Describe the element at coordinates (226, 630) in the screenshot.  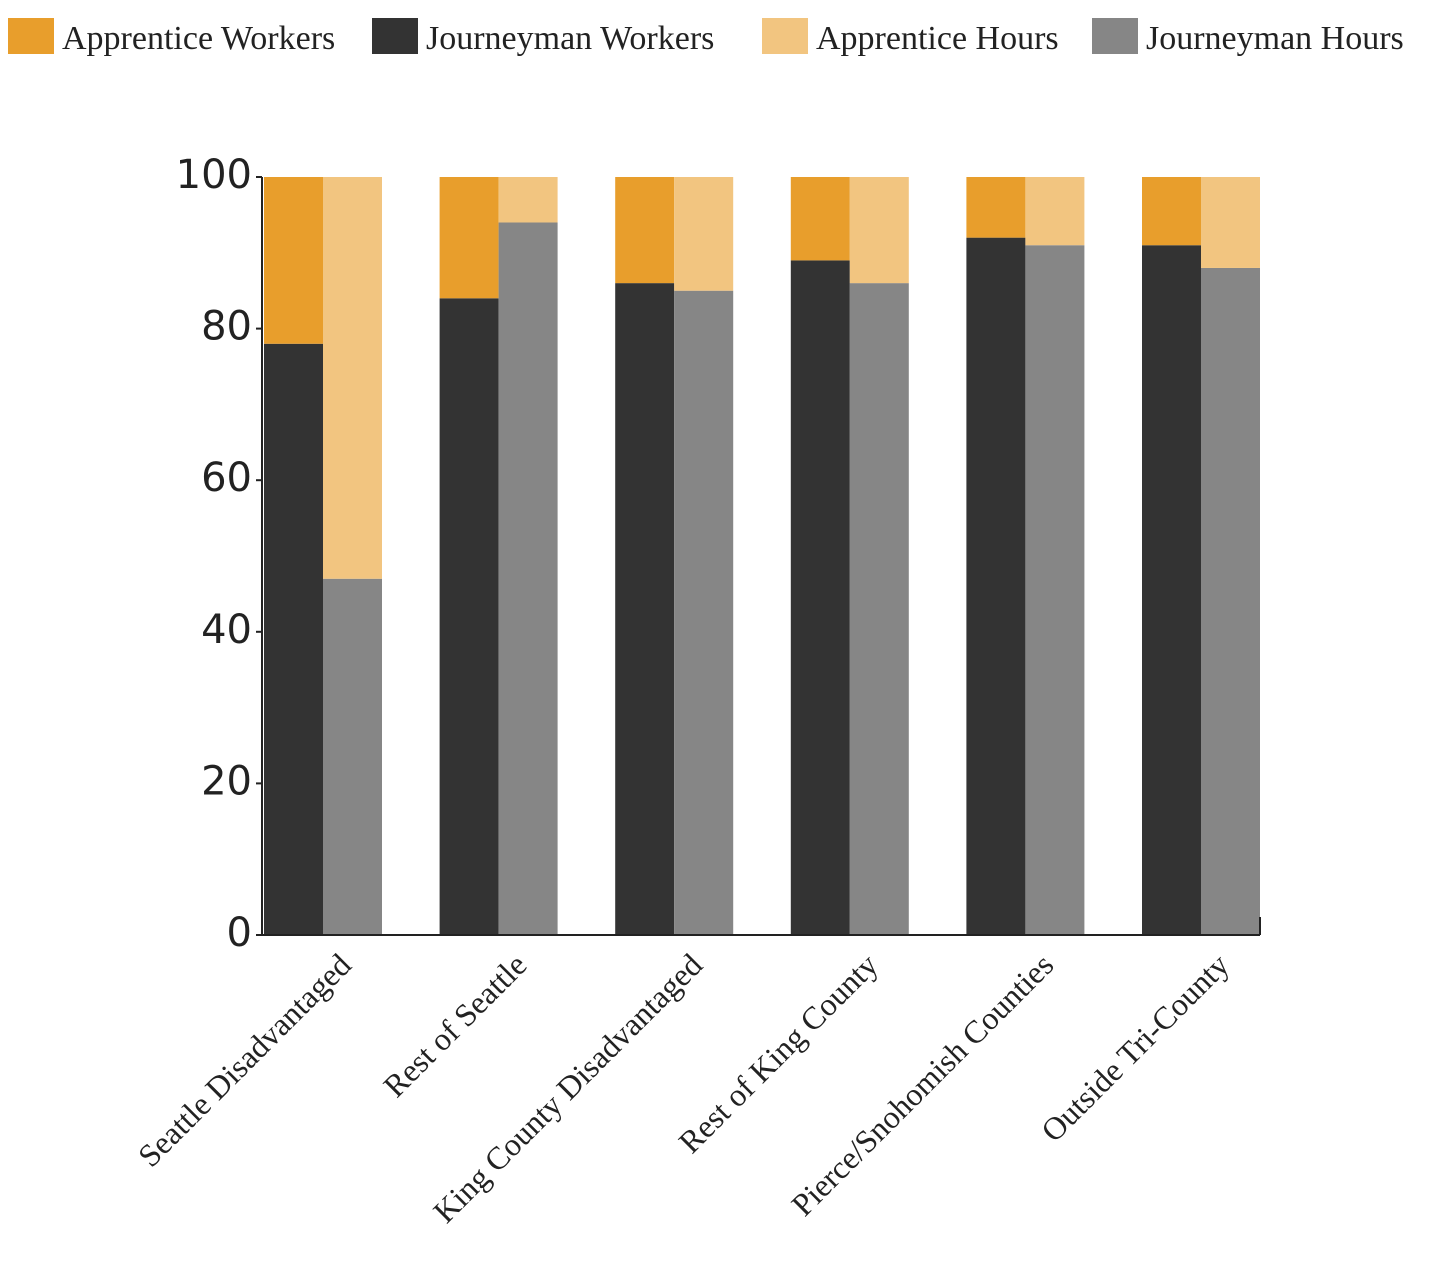
I see `y-tick-label: 40` at that location.